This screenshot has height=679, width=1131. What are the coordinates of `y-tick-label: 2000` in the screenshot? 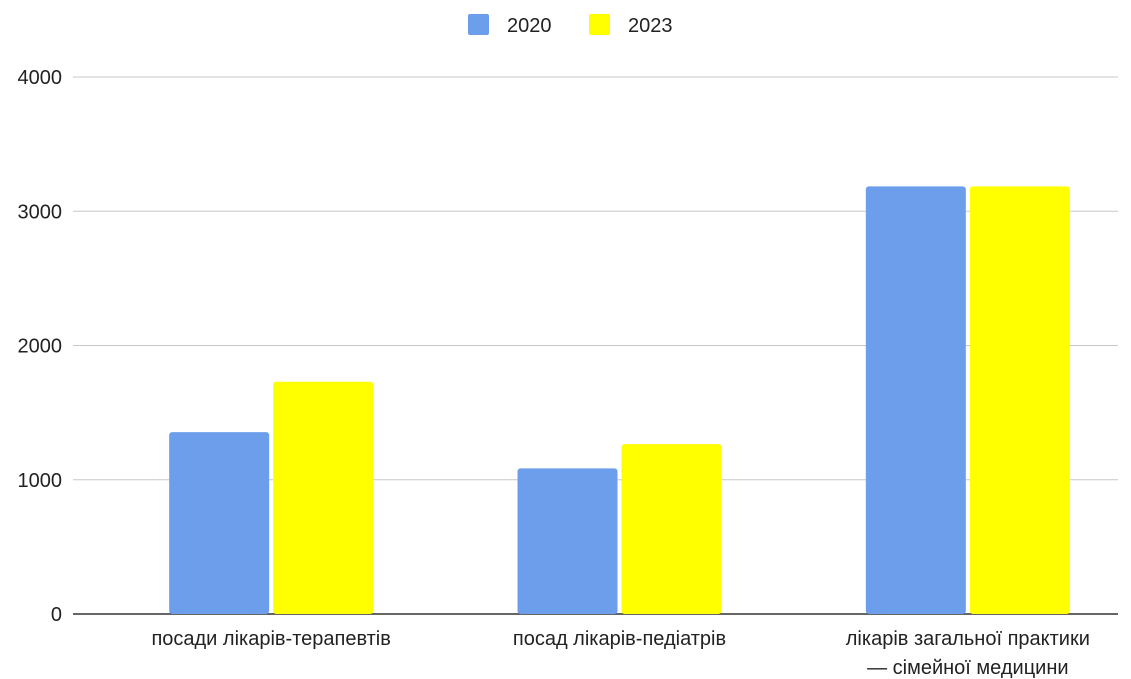 It's located at (40, 347).